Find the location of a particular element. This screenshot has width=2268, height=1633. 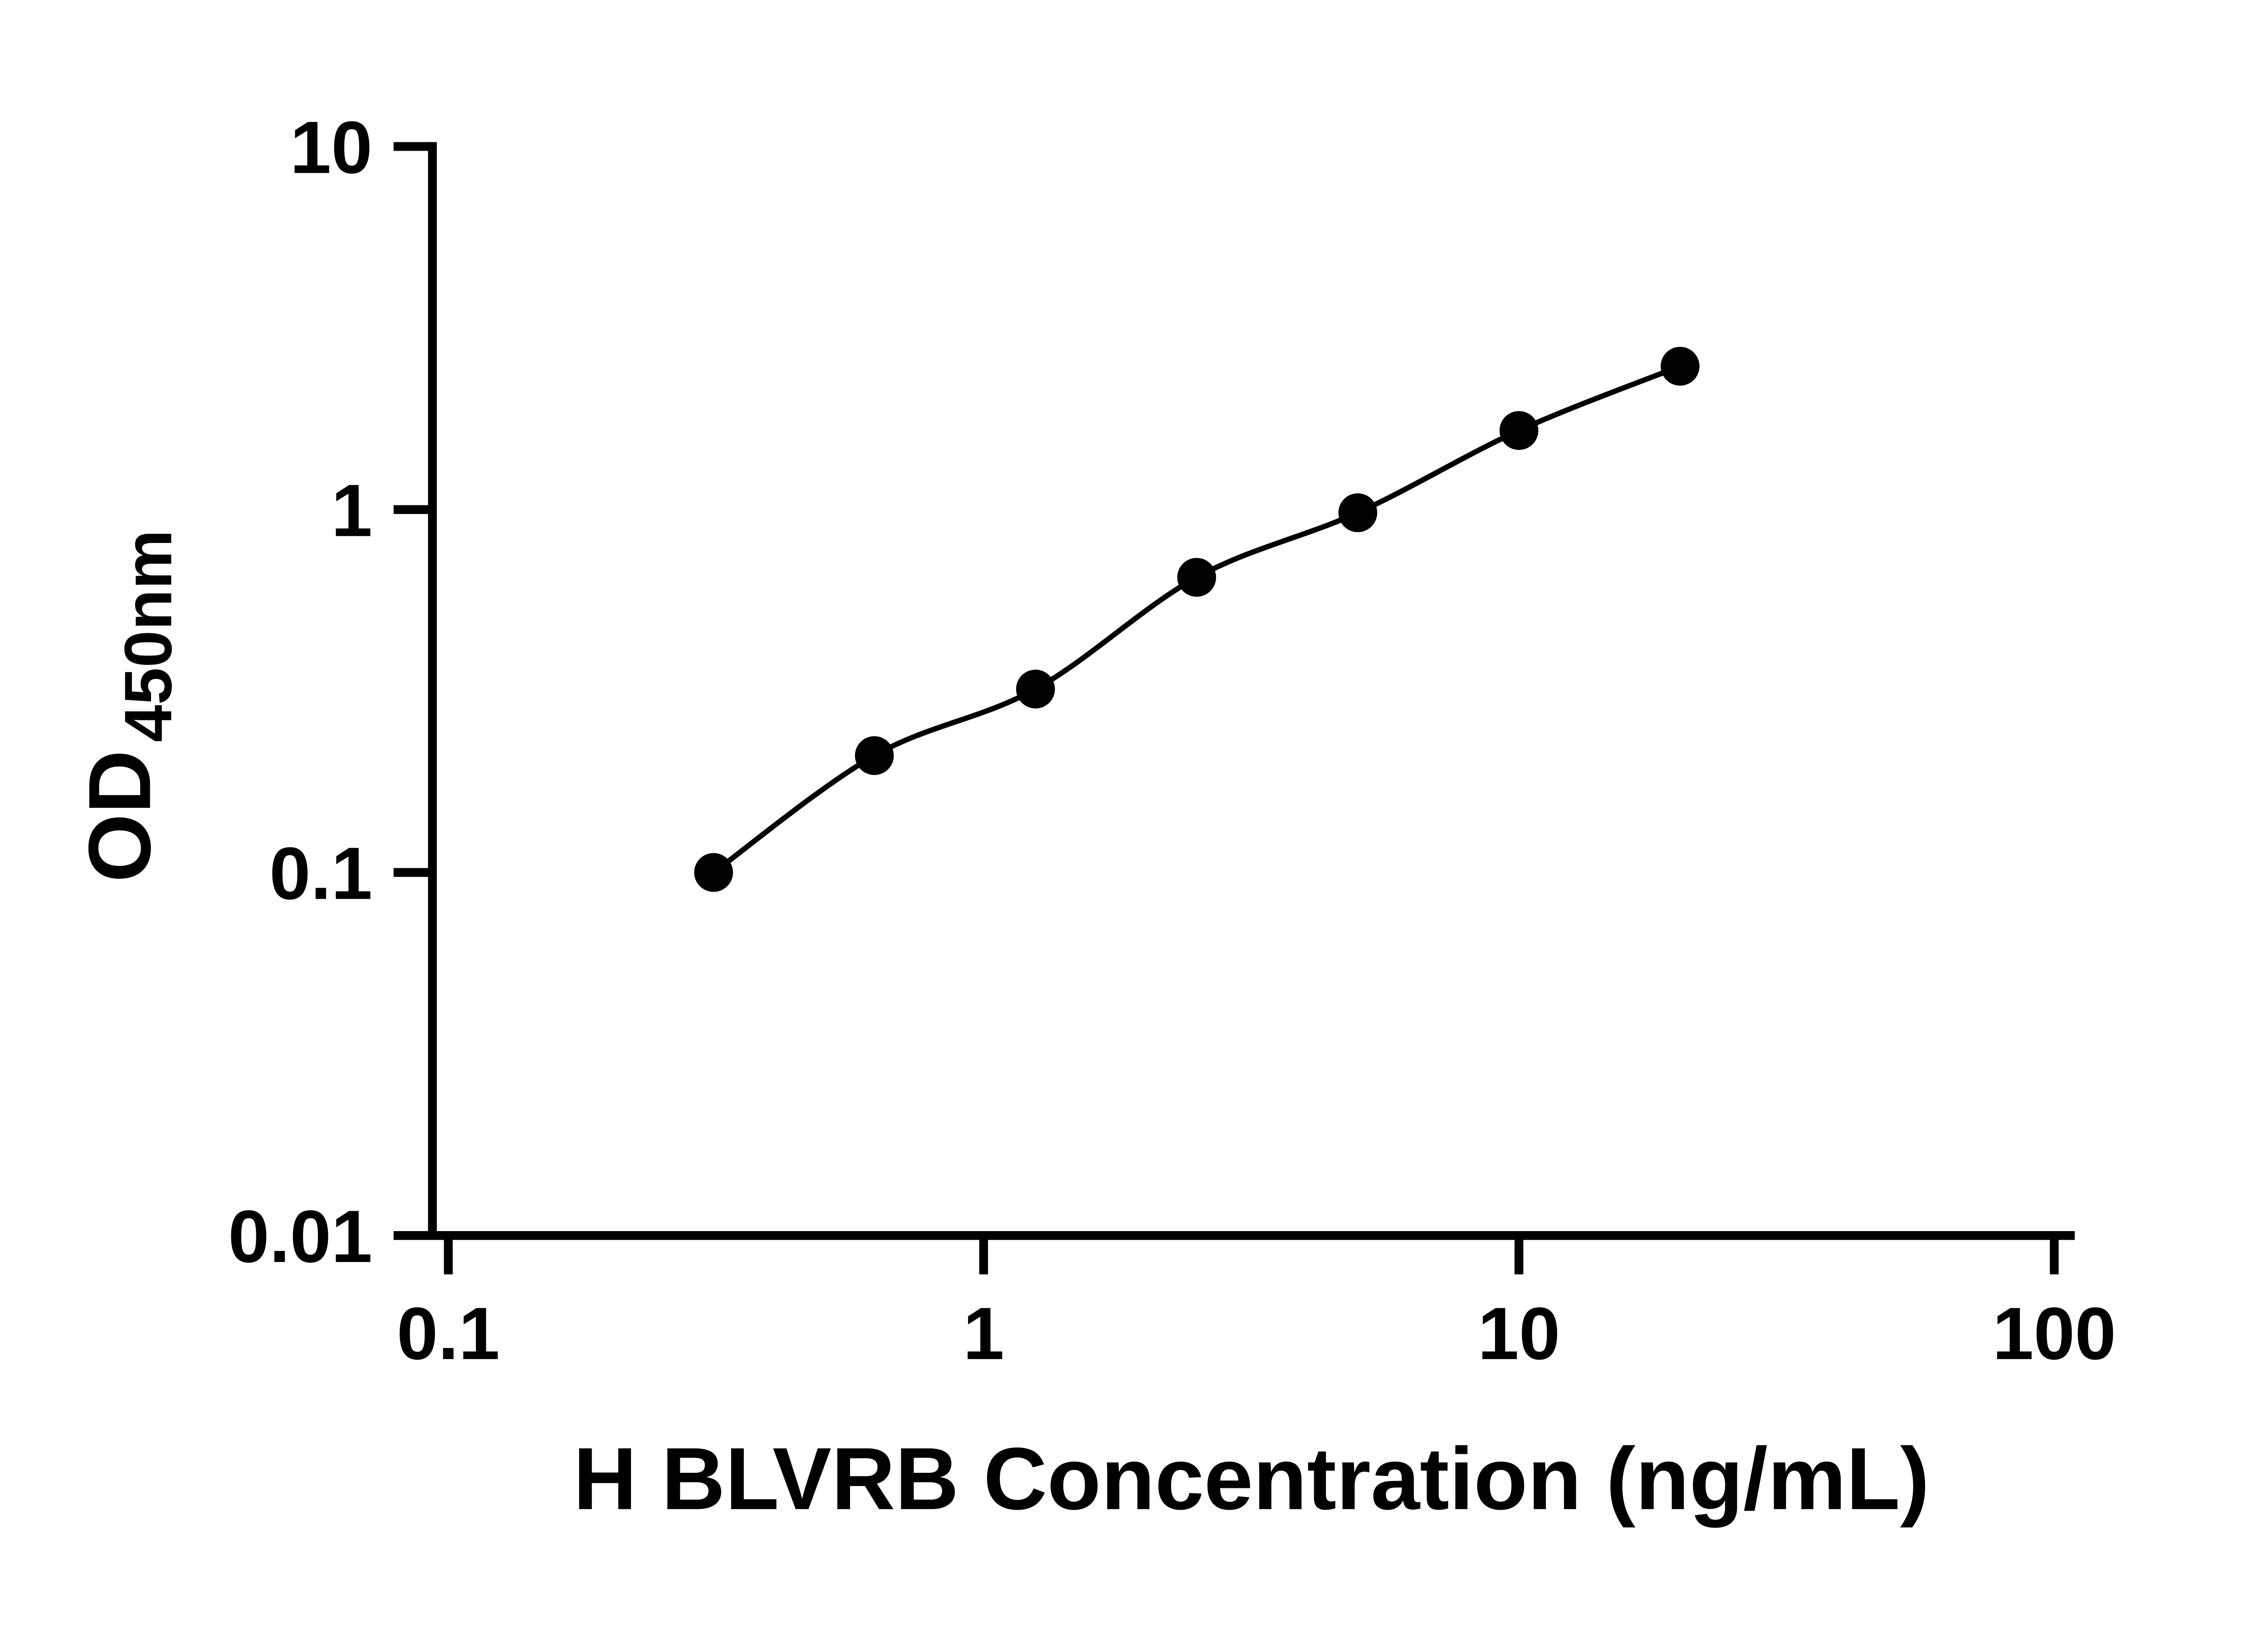

y-axis-ticks: 0.01 0.1 1 10 is located at coordinates (331, 692).